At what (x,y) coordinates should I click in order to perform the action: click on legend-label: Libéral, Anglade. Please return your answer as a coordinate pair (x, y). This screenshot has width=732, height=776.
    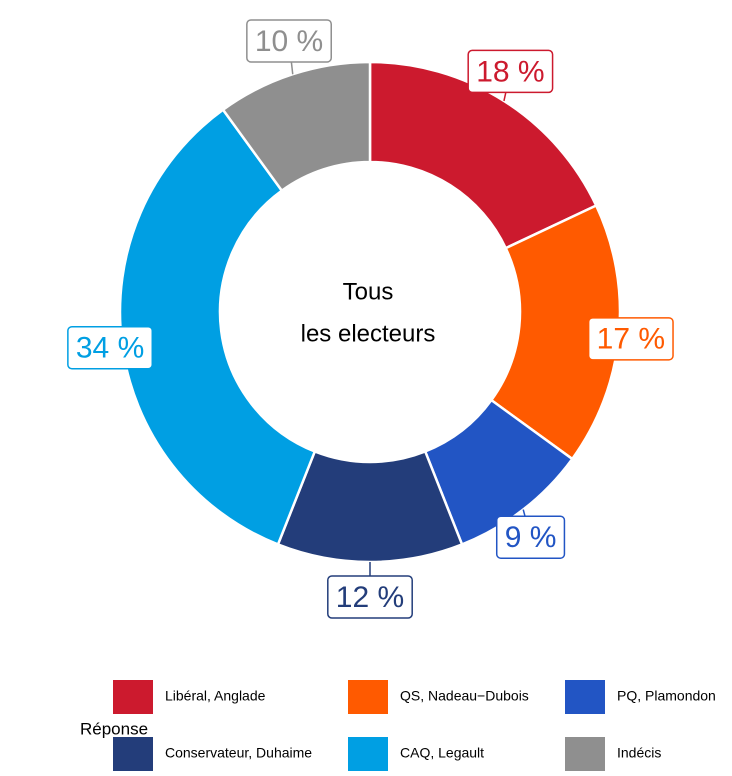
    Looking at the image, I should click on (215, 696).